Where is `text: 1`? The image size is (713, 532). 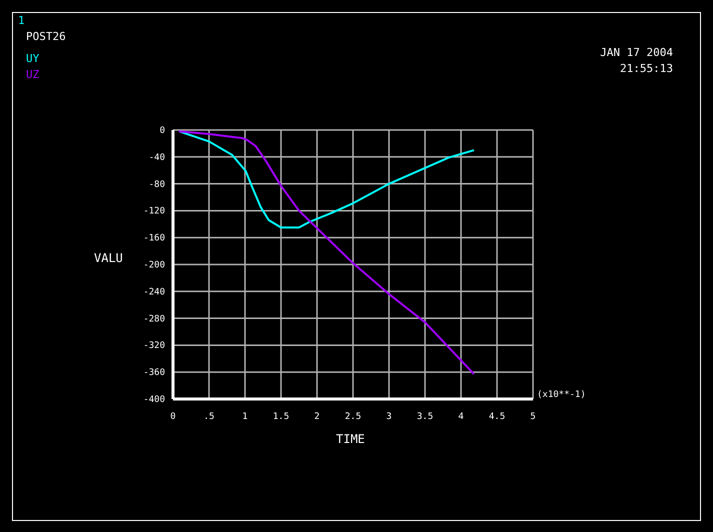 text: 1 is located at coordinates (21, 20).